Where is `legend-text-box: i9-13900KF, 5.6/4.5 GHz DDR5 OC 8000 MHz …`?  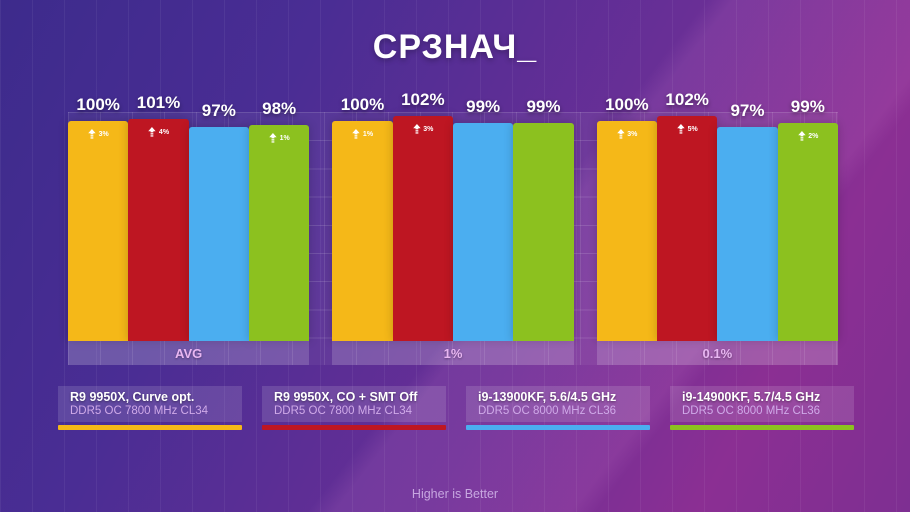 legend-text-box: i9-13900KF, 5.6/4.5 GHz DDR5 OC 8000 MHz … is located at coordinates (558, 404).